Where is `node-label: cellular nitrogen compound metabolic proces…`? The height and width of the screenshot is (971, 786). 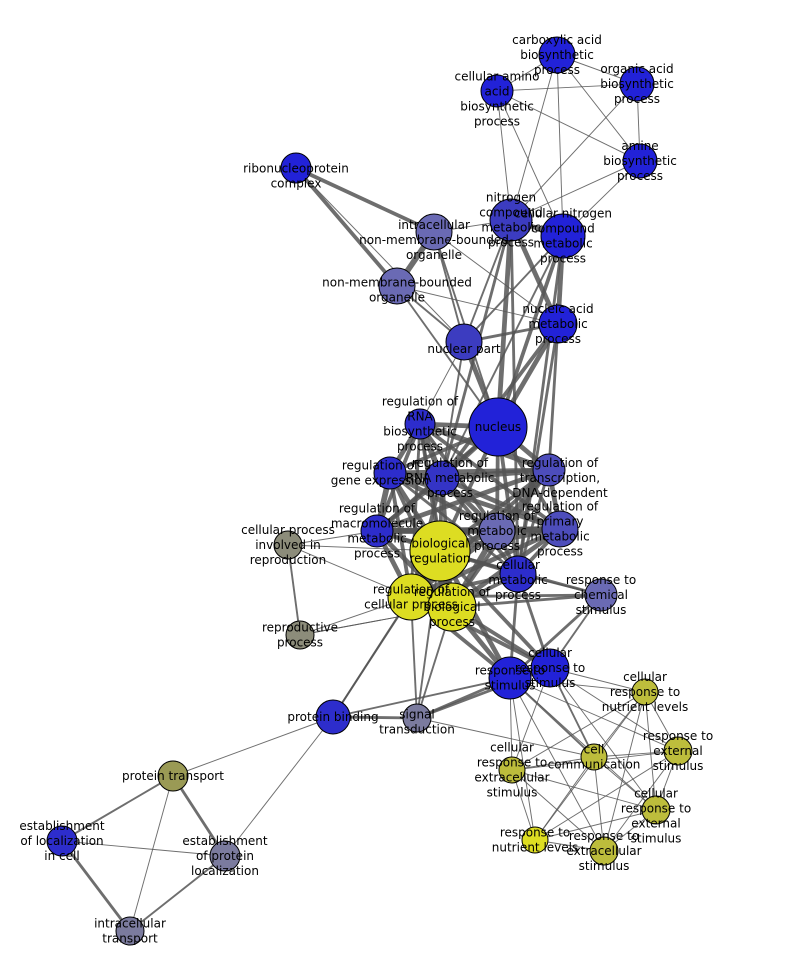 node-label: cellular nitrogen compound metabolic proces… is located at coordinates (563, 235).